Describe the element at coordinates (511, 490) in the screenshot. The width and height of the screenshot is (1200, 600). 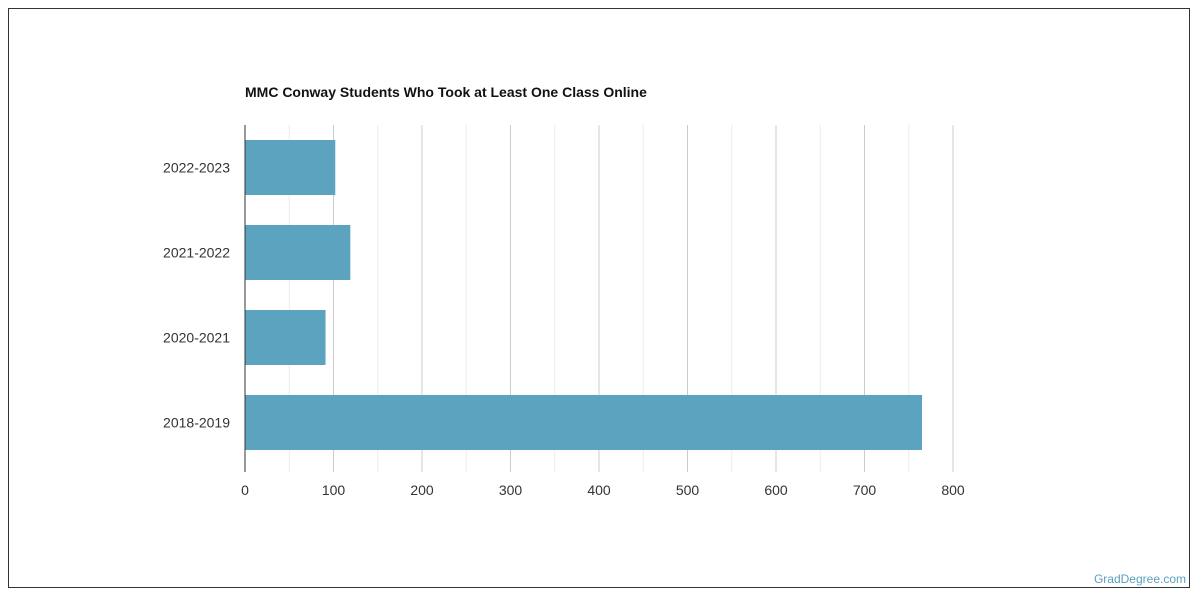
I see `x-tick-label: 300` at that location.